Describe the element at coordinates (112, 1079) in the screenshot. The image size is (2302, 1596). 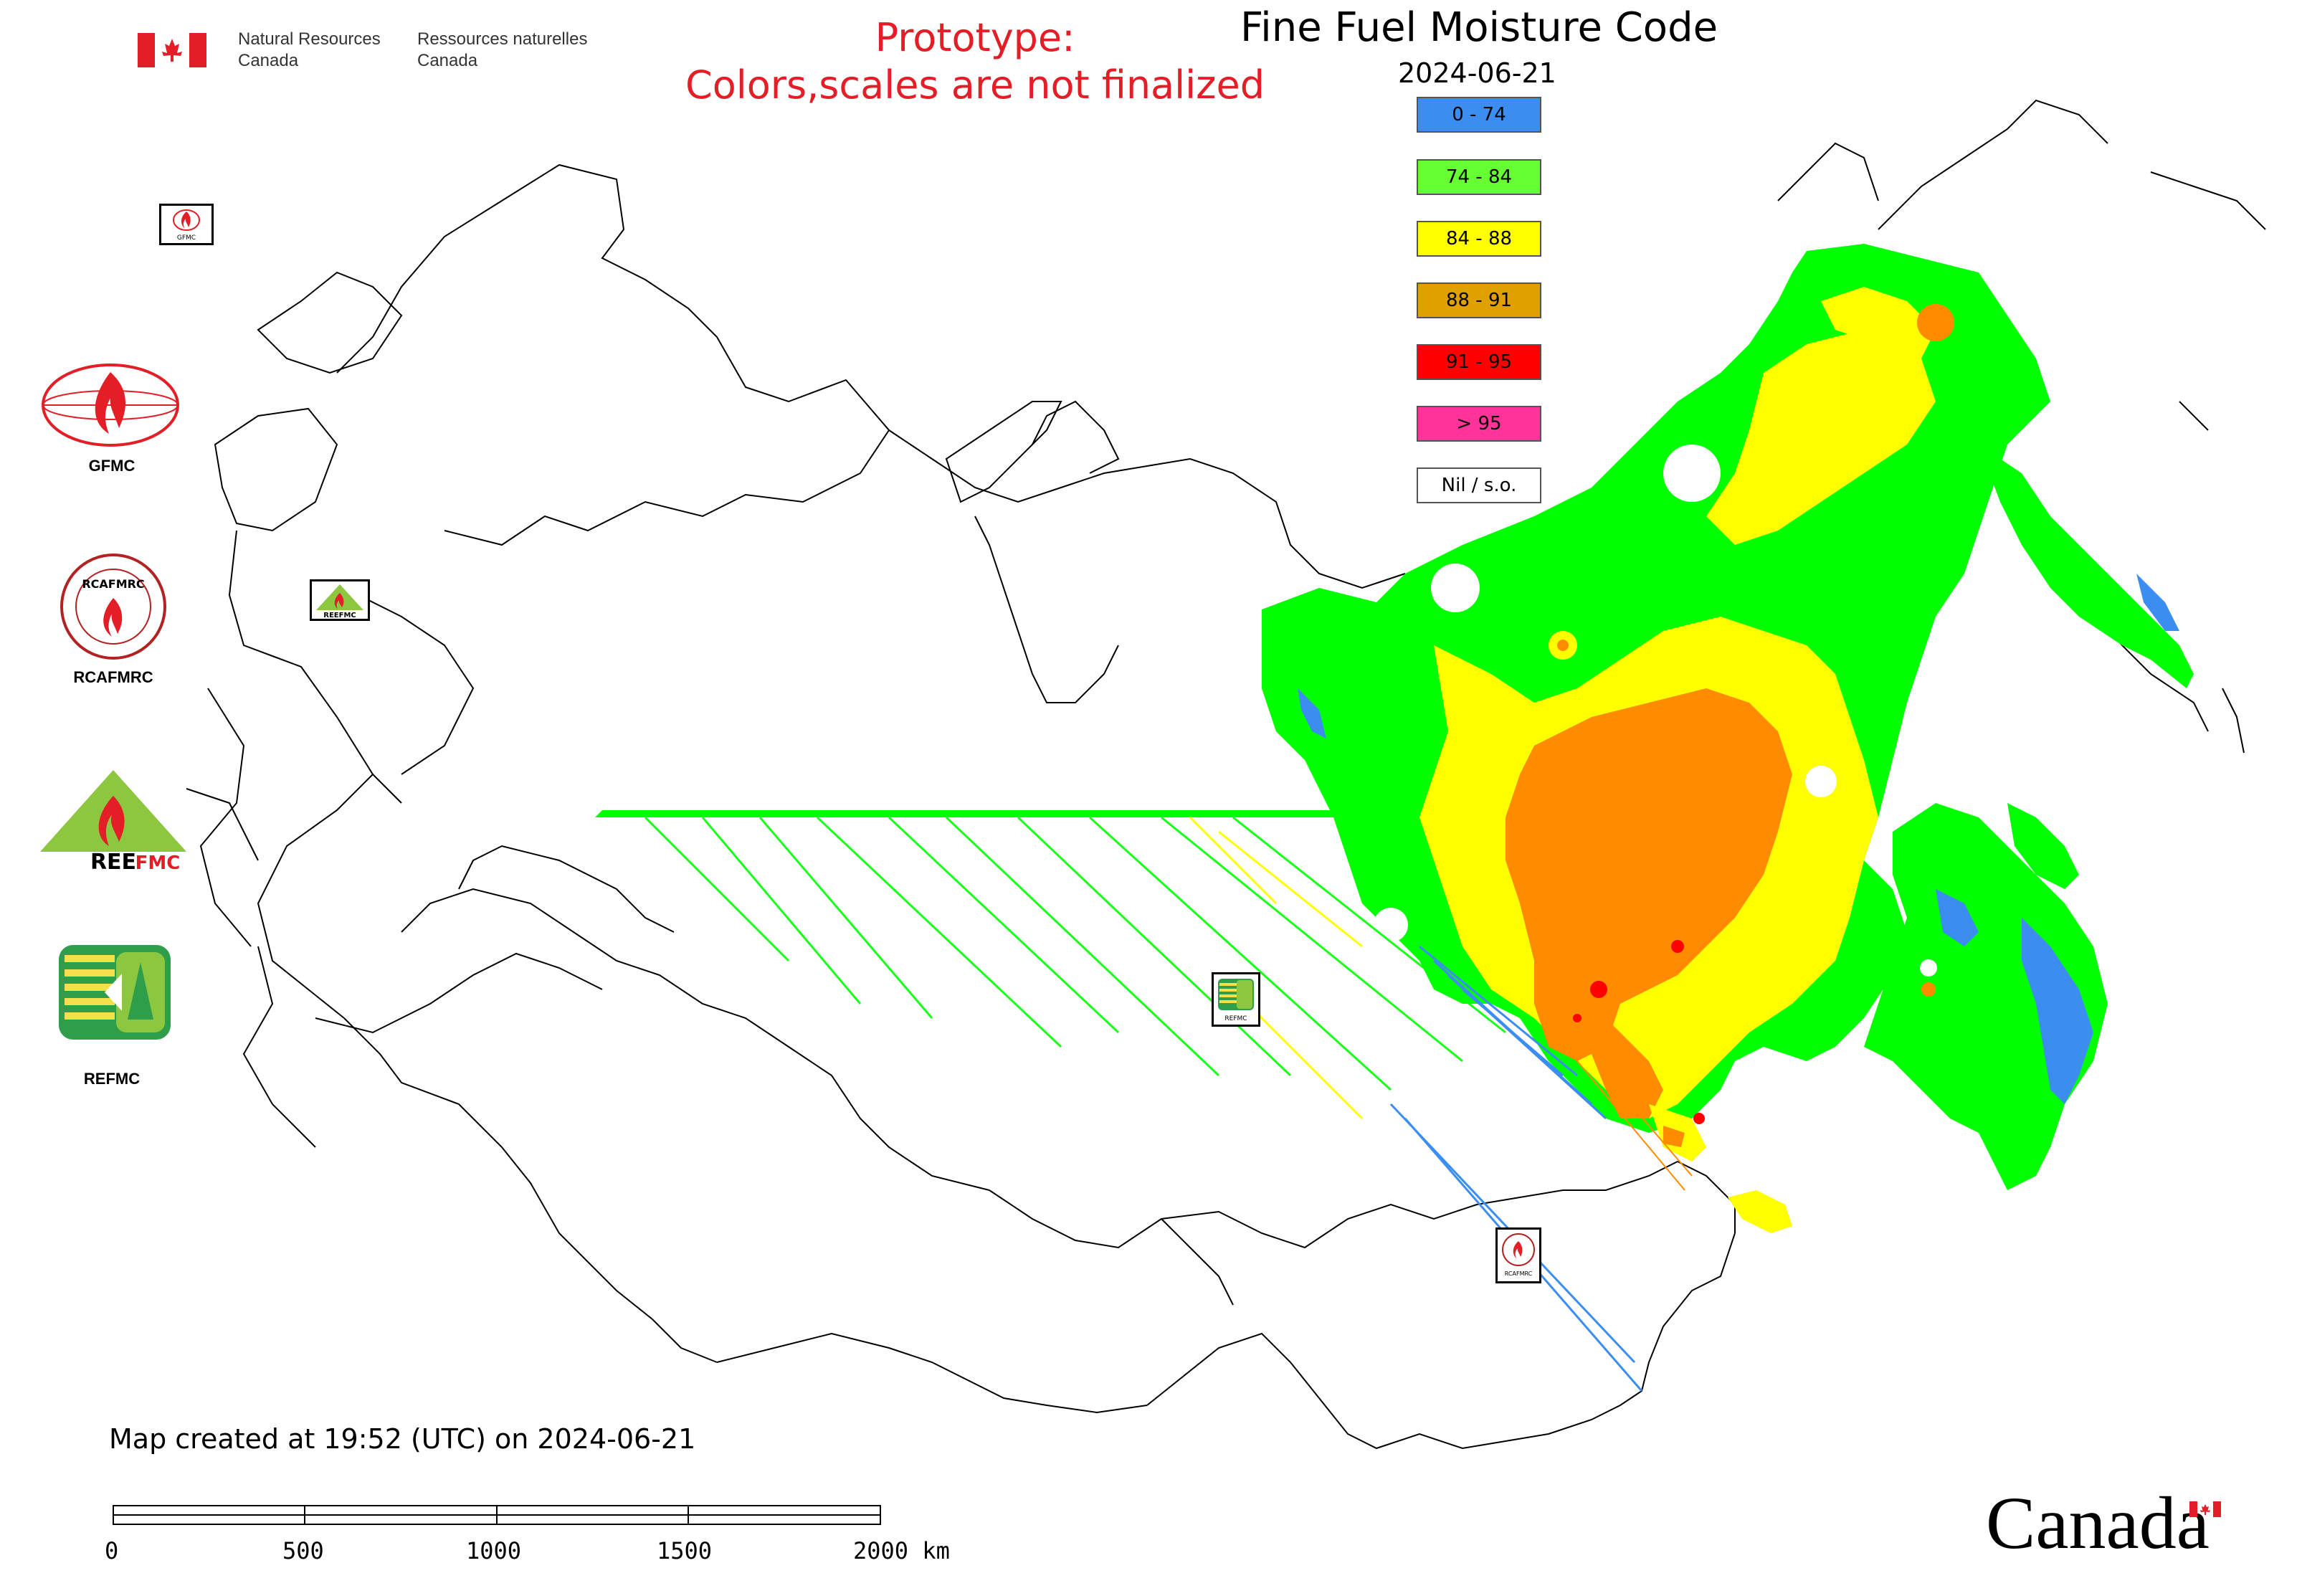
I see `refmc-caption: REFMC` at that location.